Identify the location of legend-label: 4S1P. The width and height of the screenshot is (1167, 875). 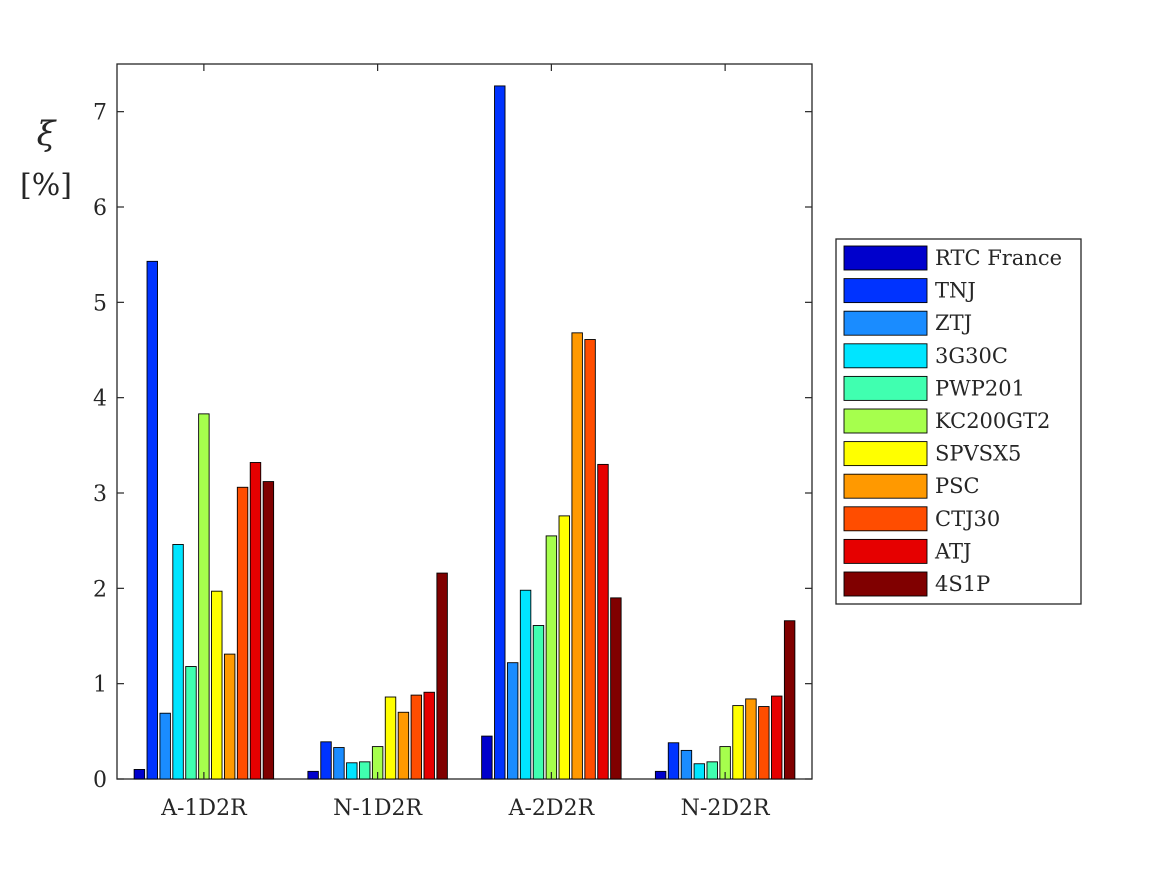
(962, 584).